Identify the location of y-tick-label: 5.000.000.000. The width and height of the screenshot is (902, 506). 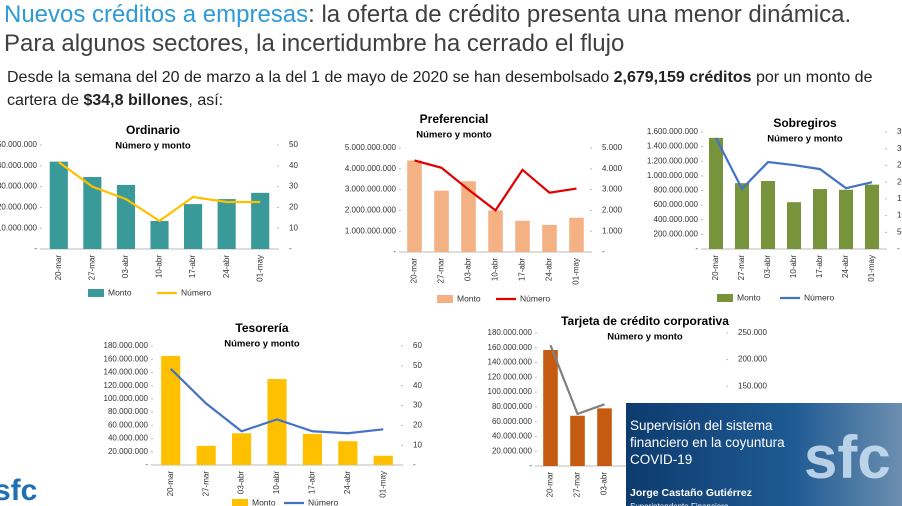
(371, 147).